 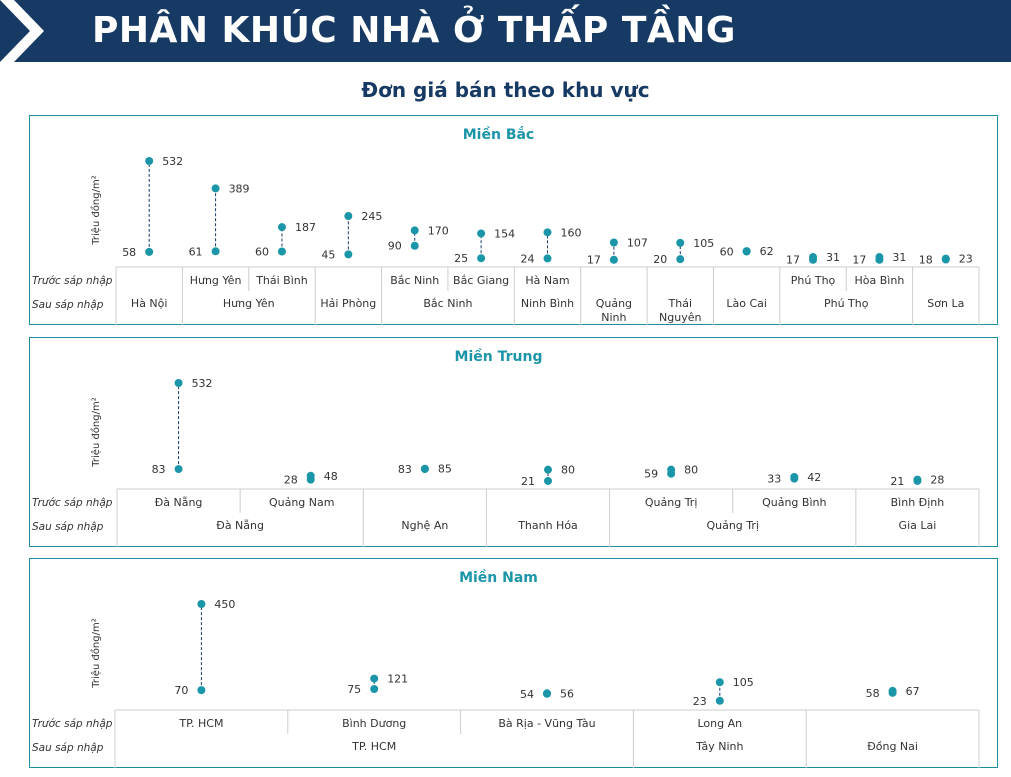 I want to click on point-low-thai-binh, so click(x=281, y=251).